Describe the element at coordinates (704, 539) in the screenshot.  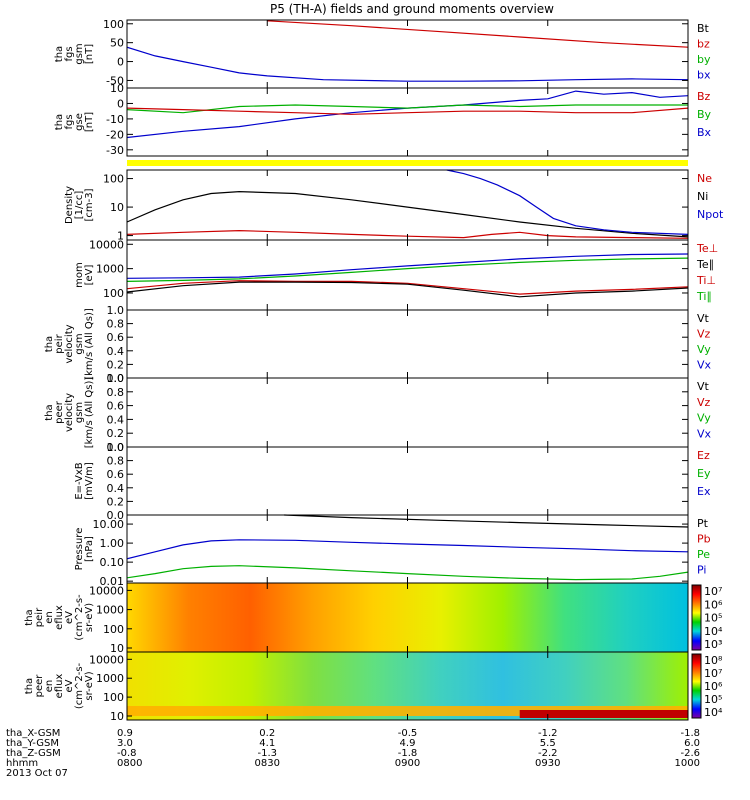
I see `legend-entry: Pb` at that location.